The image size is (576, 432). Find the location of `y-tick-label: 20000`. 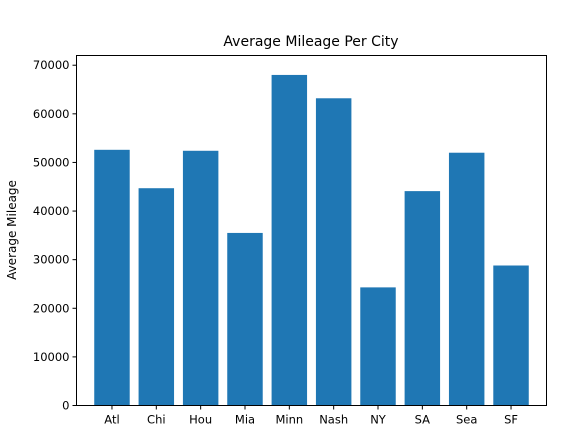

y-tick-label: 20000 is located at coordinates (51, 308).